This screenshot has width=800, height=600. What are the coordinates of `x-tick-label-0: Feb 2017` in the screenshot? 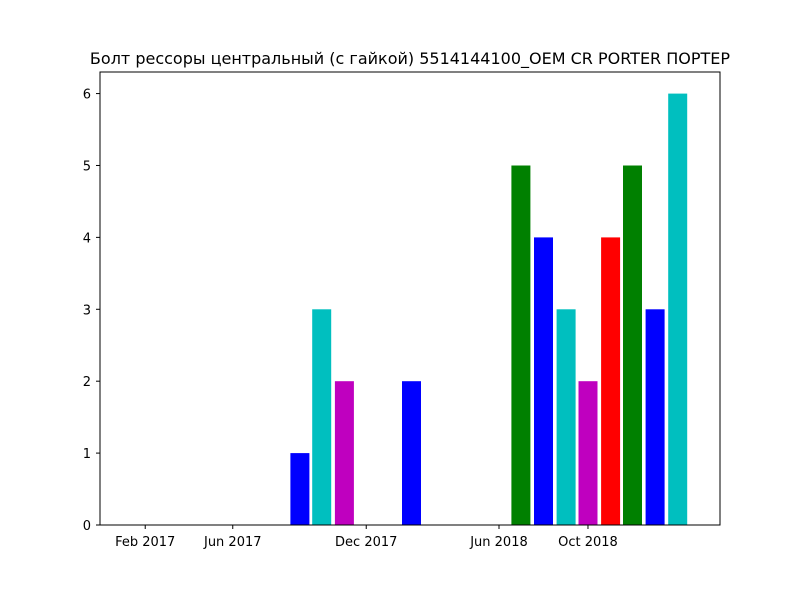 It's located at (145, 542).